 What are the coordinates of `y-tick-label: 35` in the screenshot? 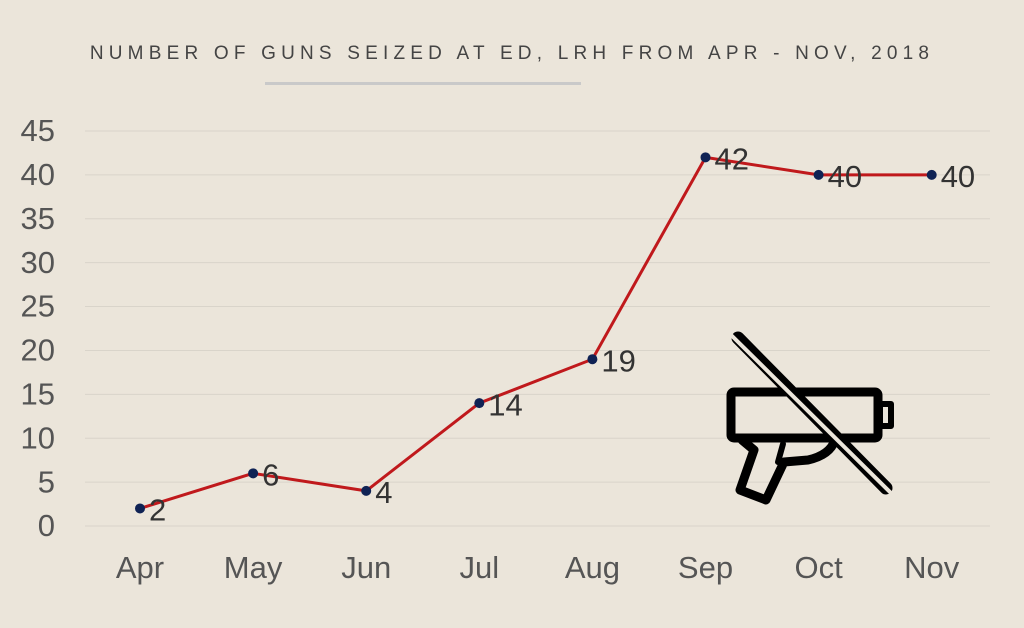 It's located at (38, 218).